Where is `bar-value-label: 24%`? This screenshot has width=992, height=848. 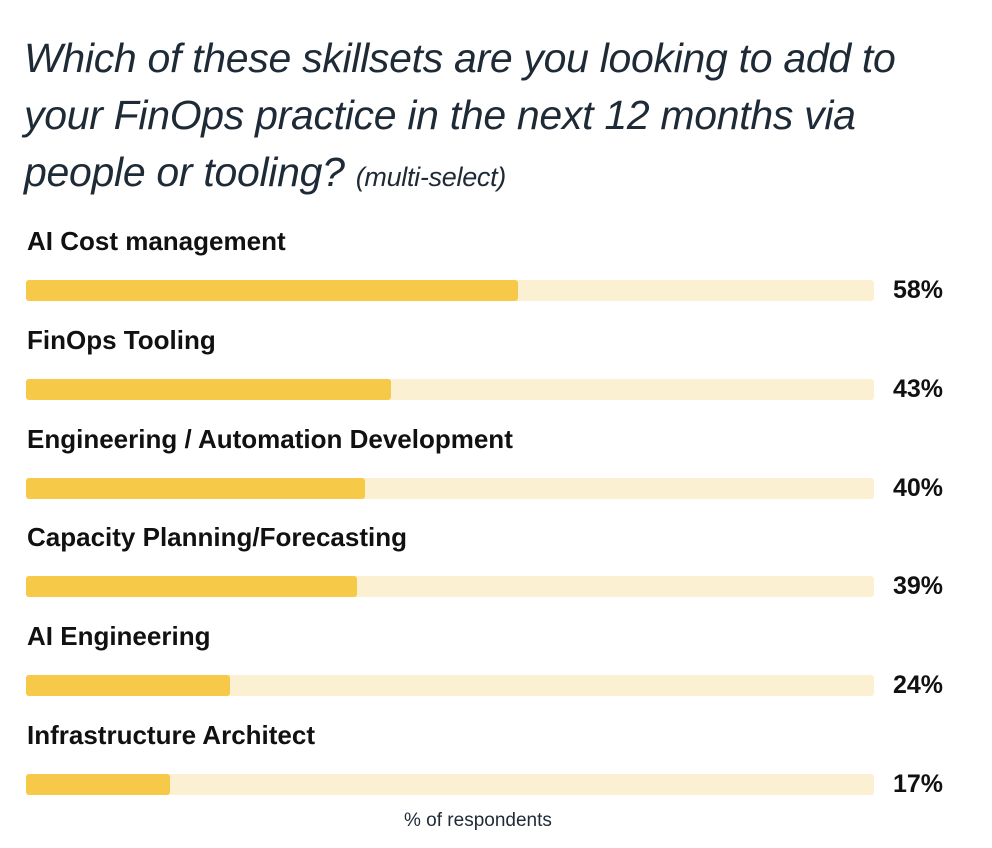 bar-value-label: 24% is located at coordinates (918, 685).